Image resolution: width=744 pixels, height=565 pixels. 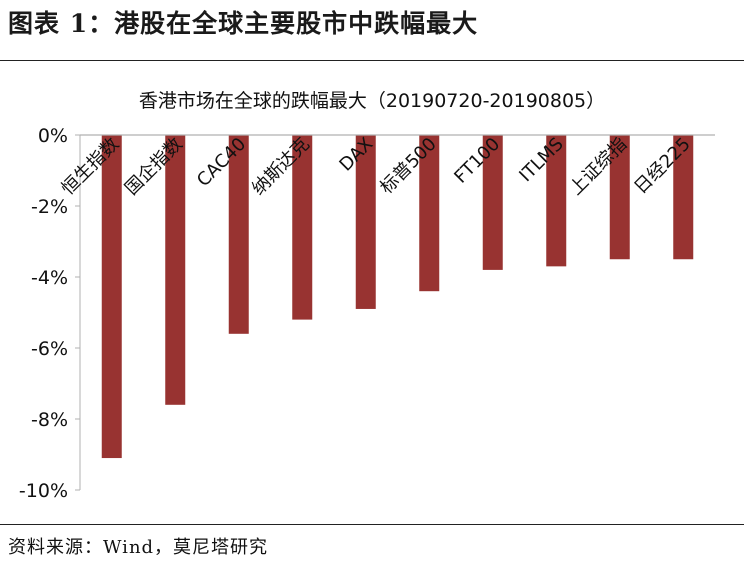 What do you see at coordinates (372, 524) in the screenshot?
I see `bottom-rule` at bounding box center [372, 524].